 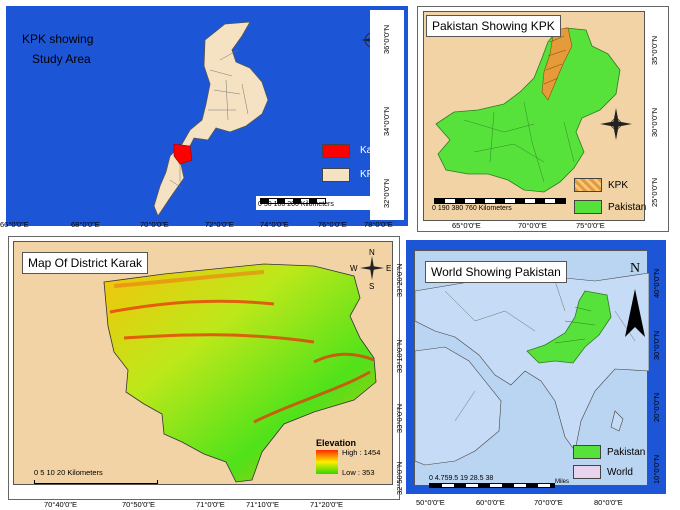 What do you see at coordinates (274, 224) in the screenshot?
I see `kpk-xtick-74: 74°0'0"E` at bounding box center [274, 224].